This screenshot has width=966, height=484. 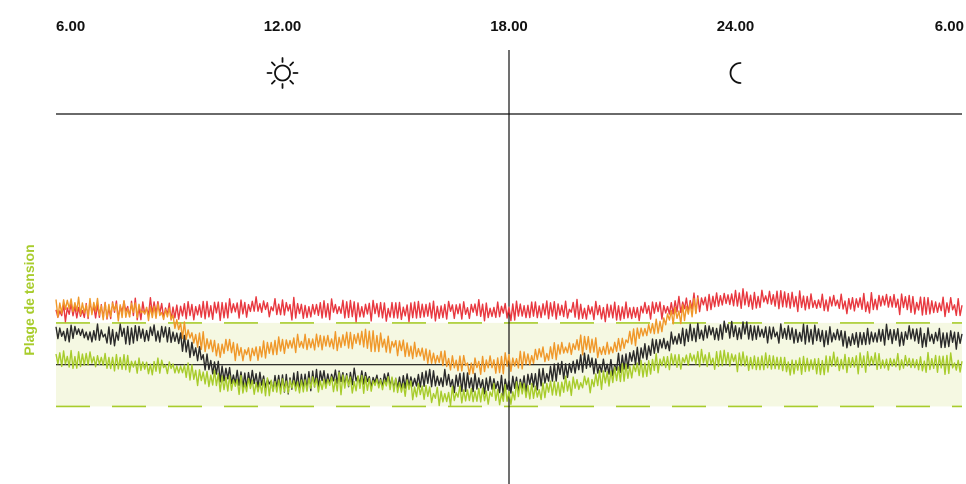 What do you see at coordinates (29, 299) in the screenshot?
I see `y-axis-label: Plage de tension` at bounding box center [29, 299].